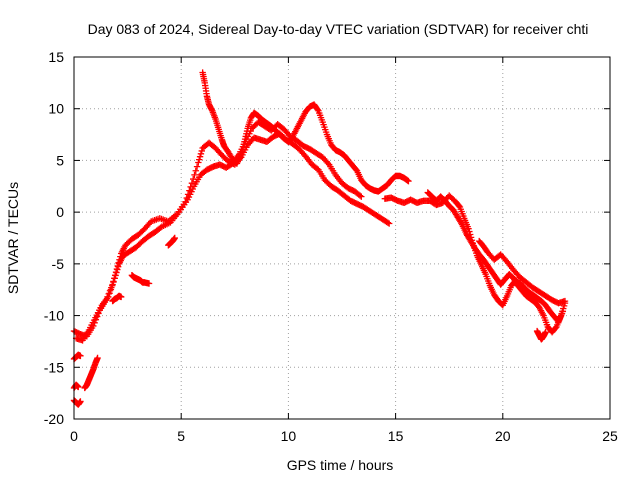 Image resolution: width=640 pixels, height=480 pixels. Describe the element at coordinates (54, 316) in the screenshot. I see `y-tick-label: -10` at that location.